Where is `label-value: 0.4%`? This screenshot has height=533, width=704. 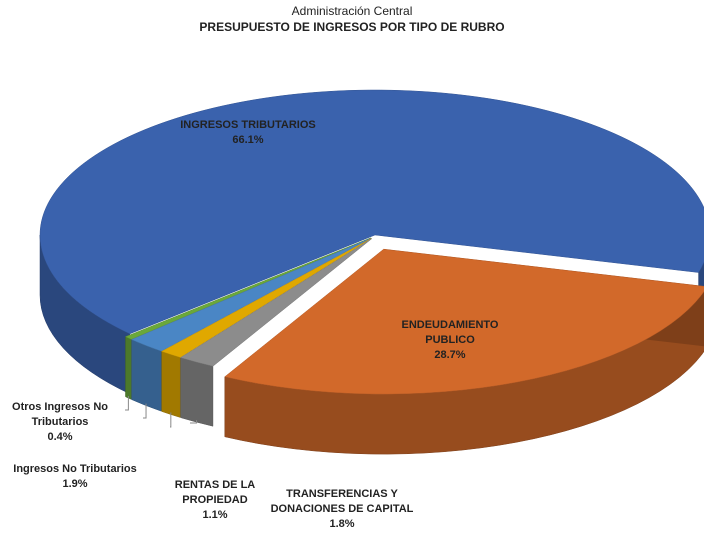
label-value: 0.4% is located at coordinates (60, 437).